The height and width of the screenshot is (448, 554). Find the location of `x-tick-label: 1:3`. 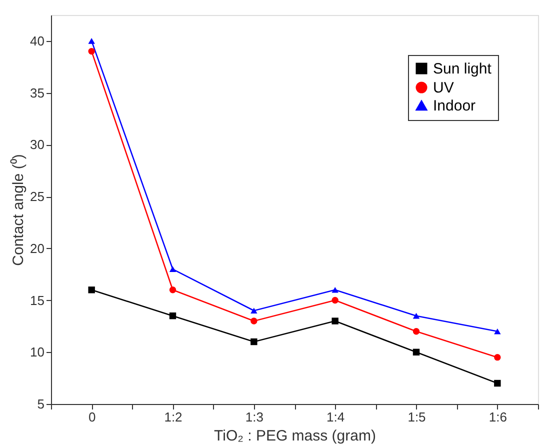

x-tick-label: 1:3 is located at coordinates (254, 417).